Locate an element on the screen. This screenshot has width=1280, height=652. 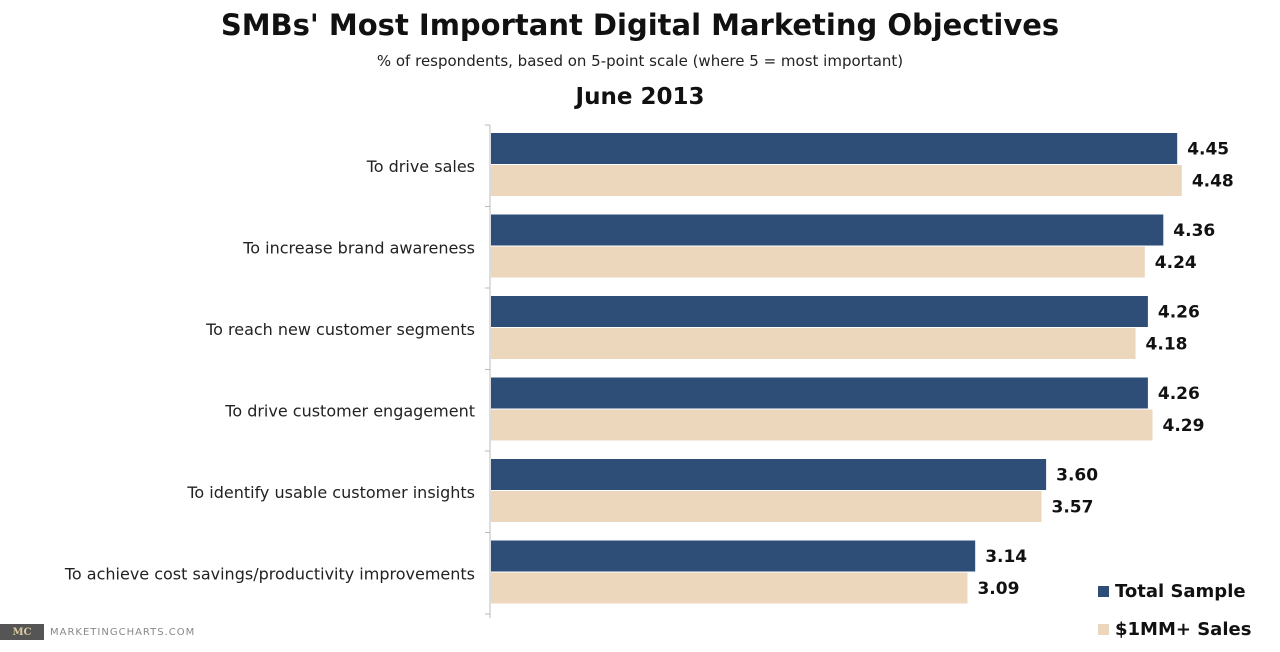
category-label: To drive customer engagement is located at coordinates (349, 411).